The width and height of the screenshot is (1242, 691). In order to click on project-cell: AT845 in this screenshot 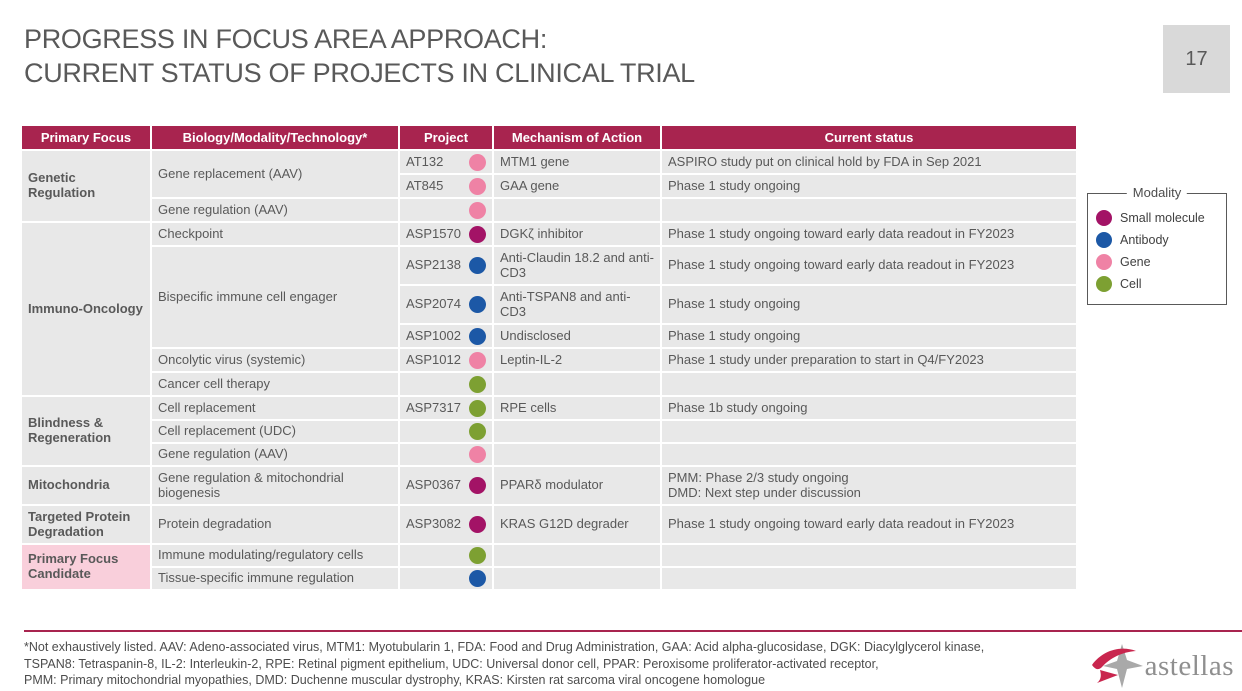, I will do `click(446, 186)`.